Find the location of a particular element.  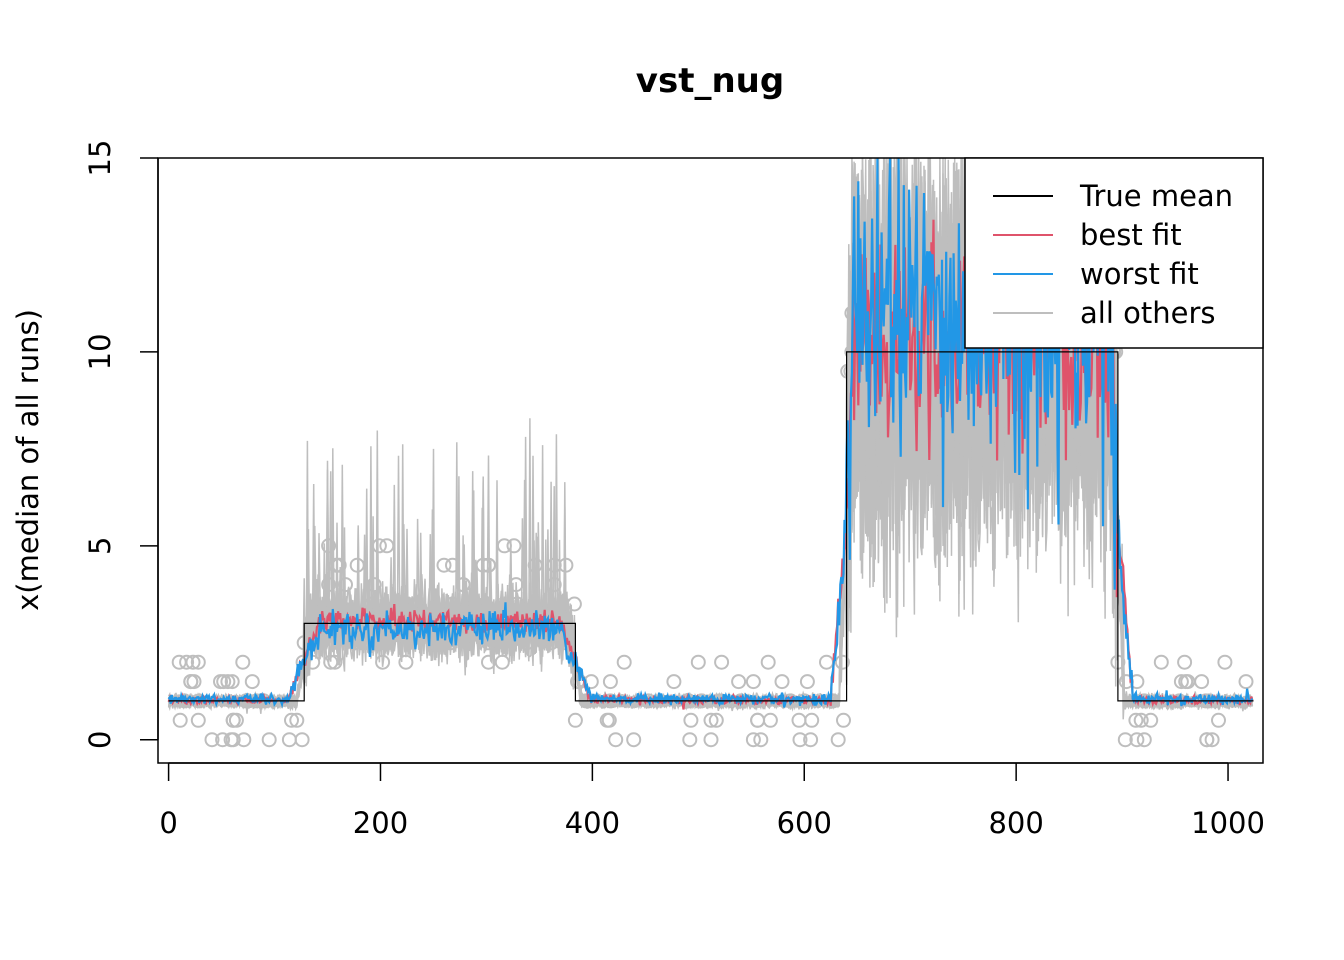

x-tick-label: 0 is located at coordinates (168, 823).